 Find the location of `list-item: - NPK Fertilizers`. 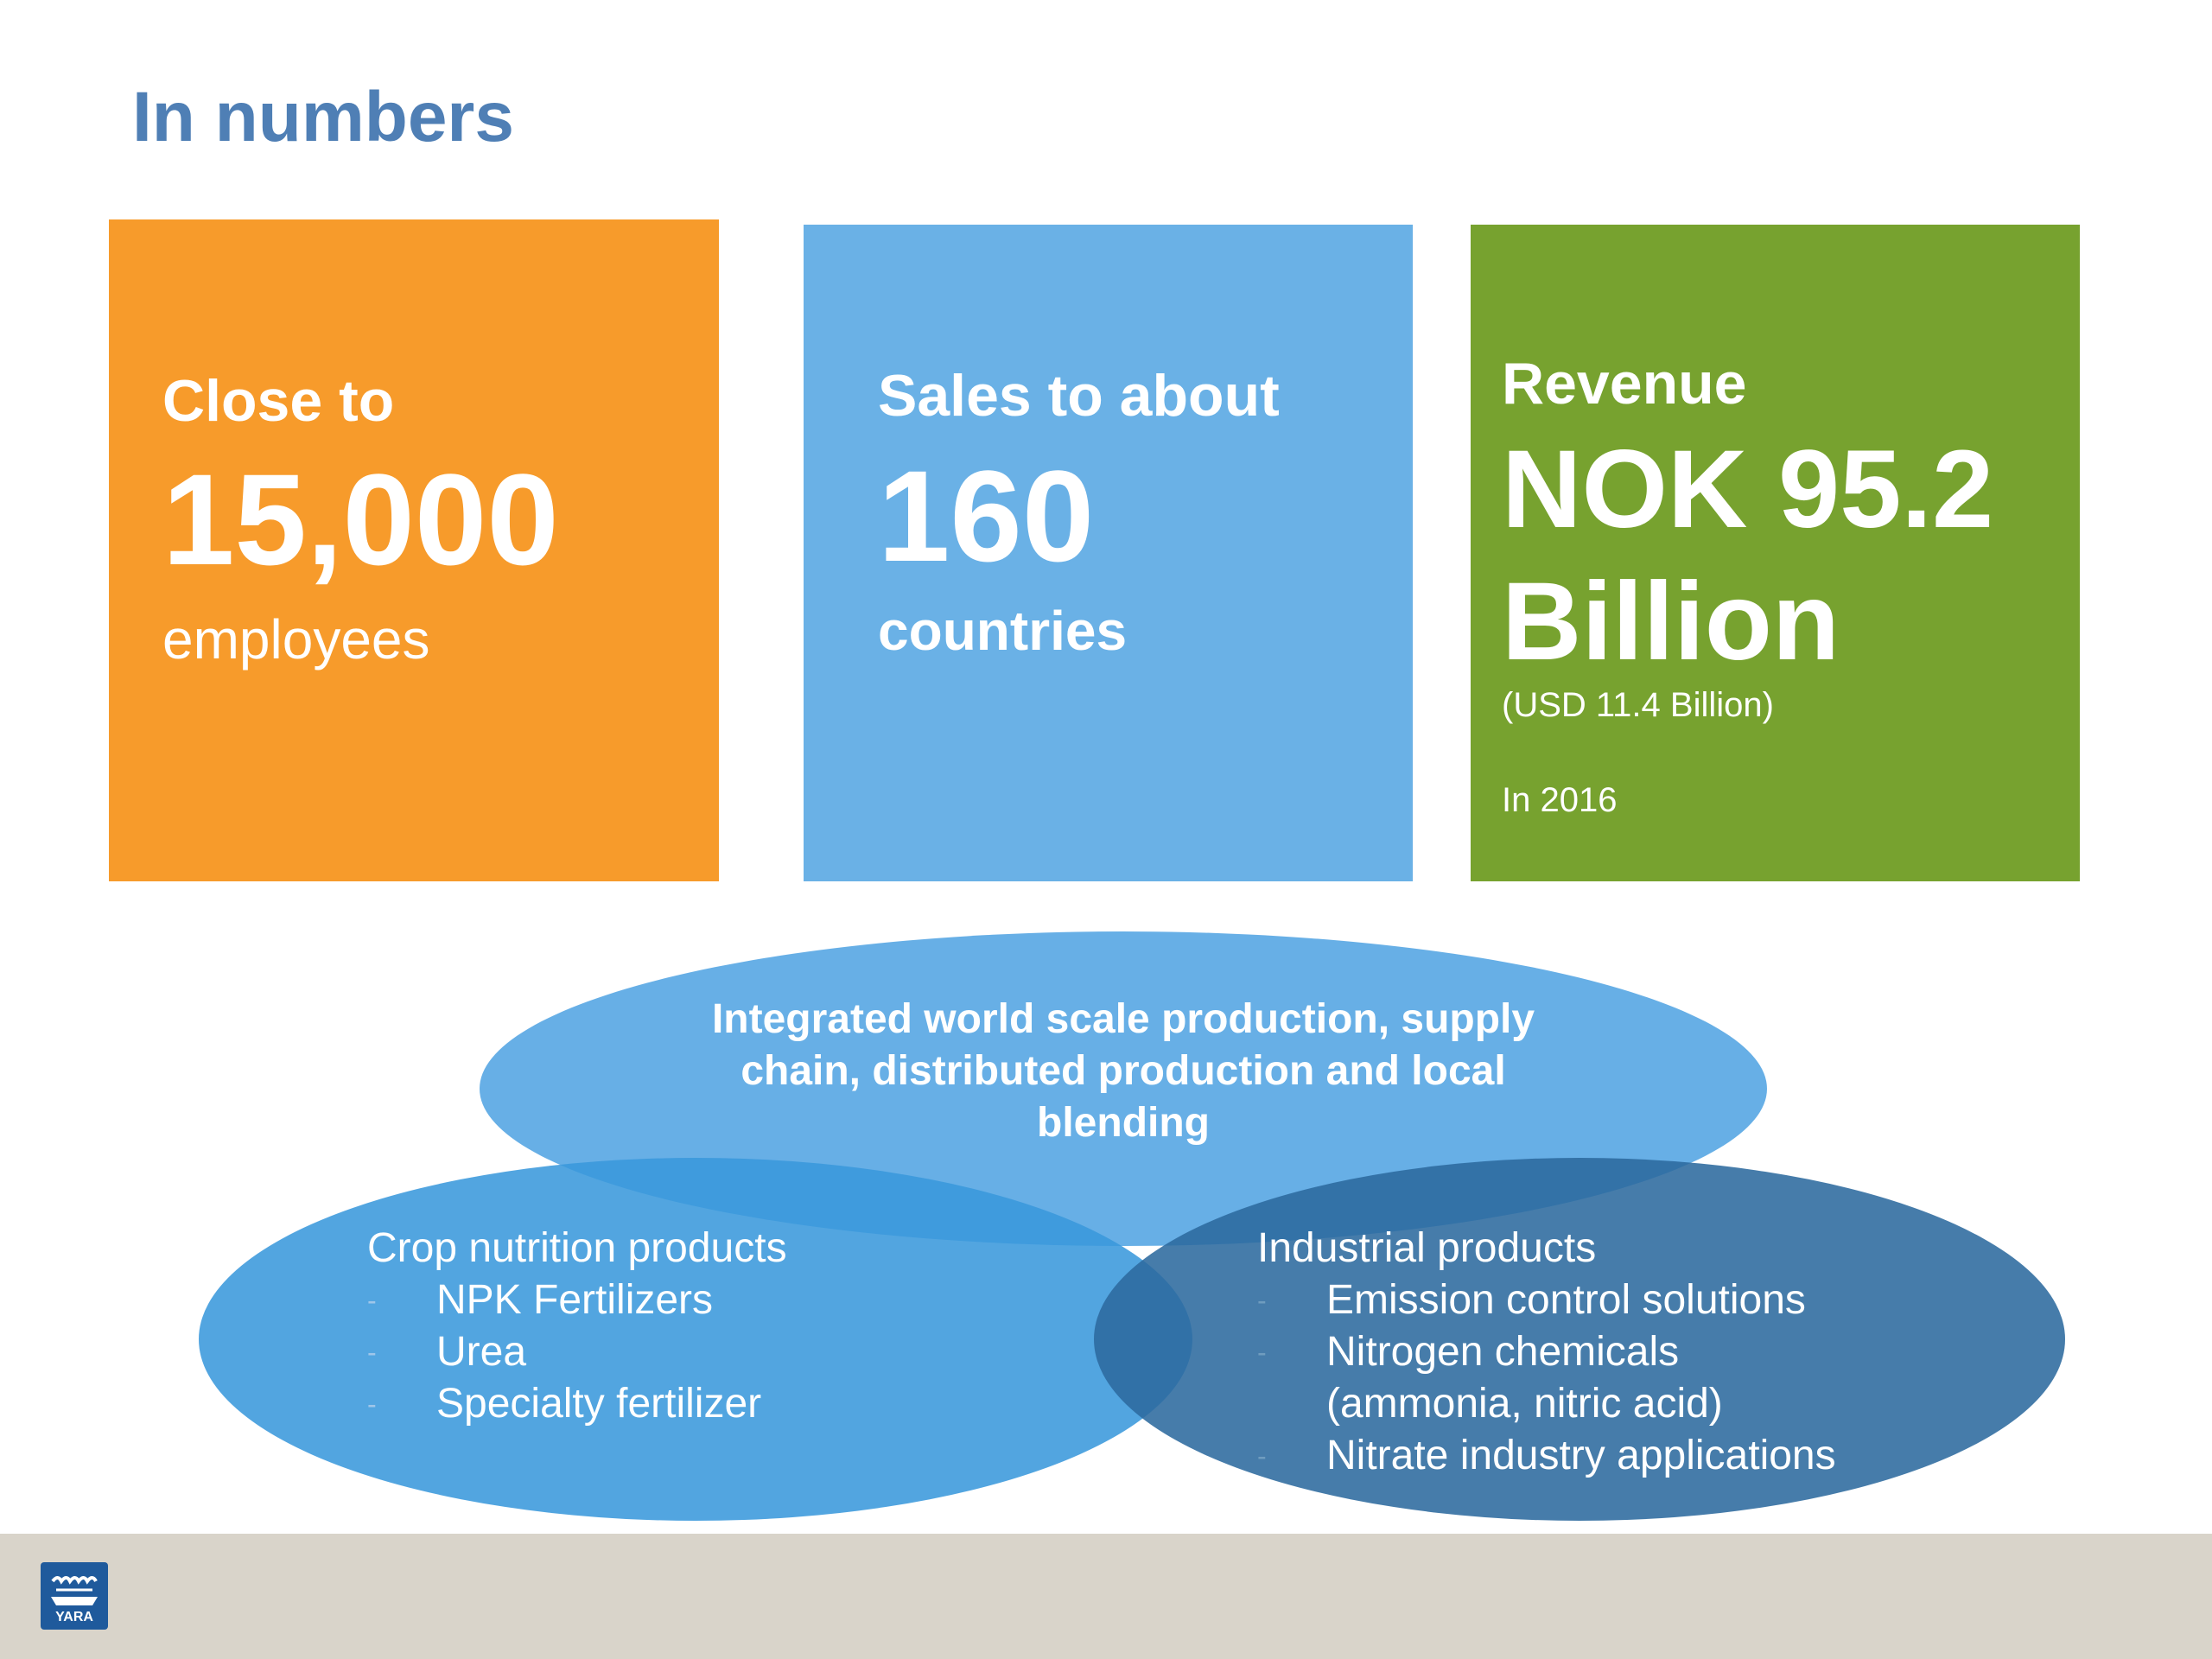

list-item: - NPK Fertilizers is located at coordinates (577, 1300).